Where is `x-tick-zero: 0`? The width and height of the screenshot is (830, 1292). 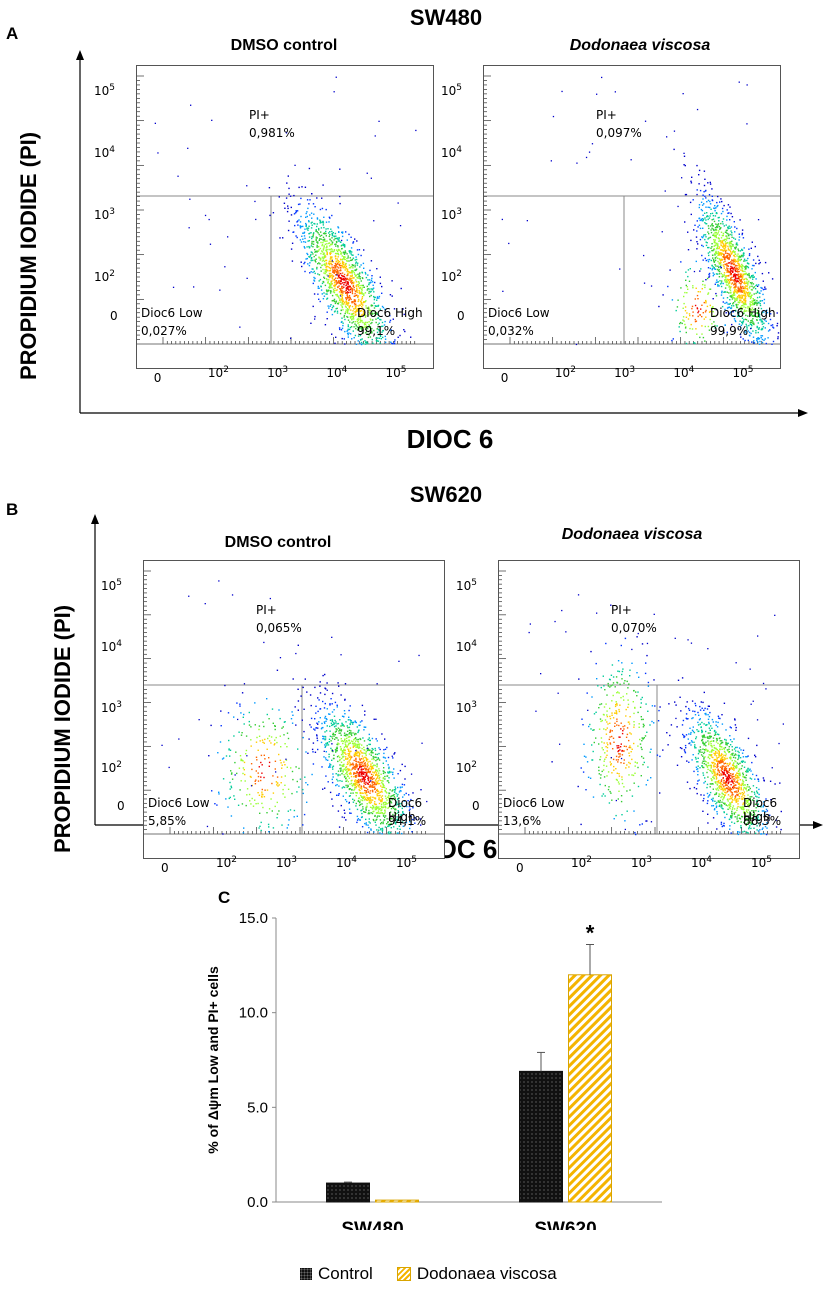 x-tick-zero: 0 is located at coordinates (157, 378).